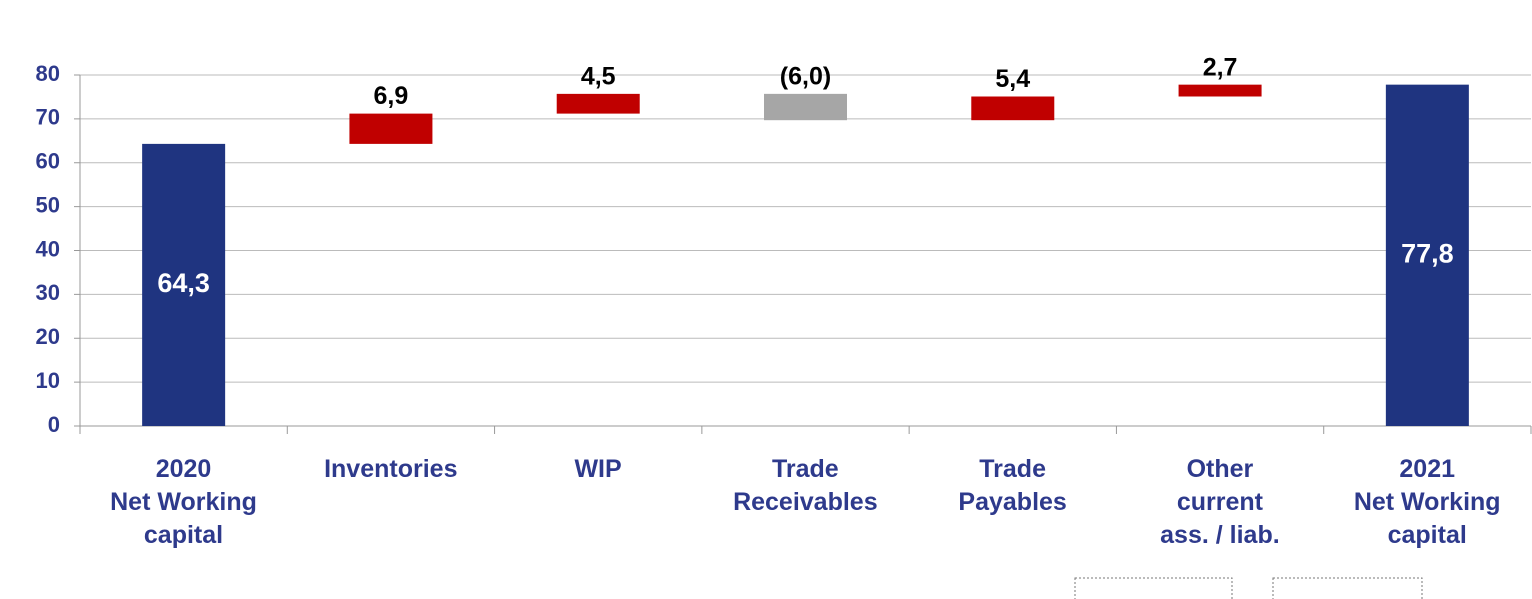 Image resolution: width=1532 pixels, height=599 pixels. What do you see at coordinates (598, 469) in the screenshot?
I see `x-tick-label: WIP` at bounding box center [598, 469].